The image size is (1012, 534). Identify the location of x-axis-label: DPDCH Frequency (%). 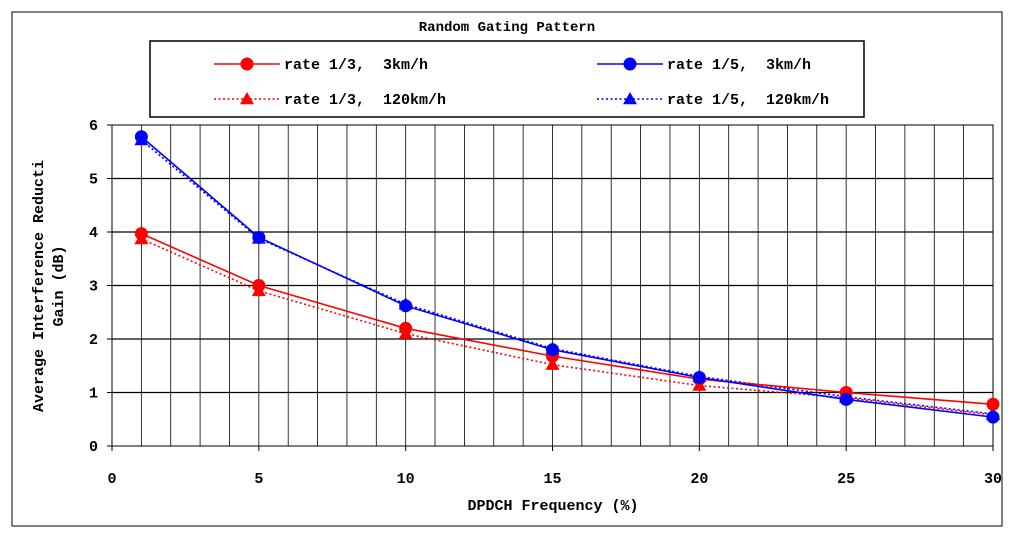
(552, 506).